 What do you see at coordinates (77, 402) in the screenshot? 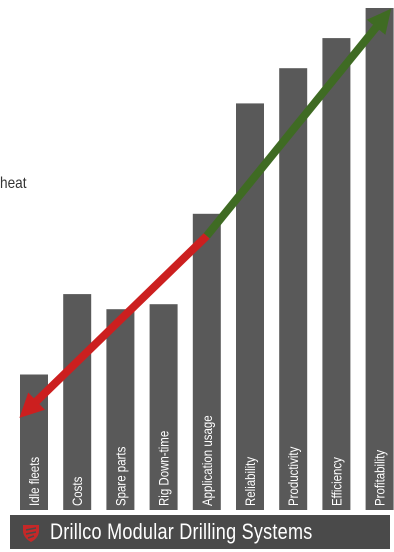
I see `bar-costs` at bounding box center [77, 402].